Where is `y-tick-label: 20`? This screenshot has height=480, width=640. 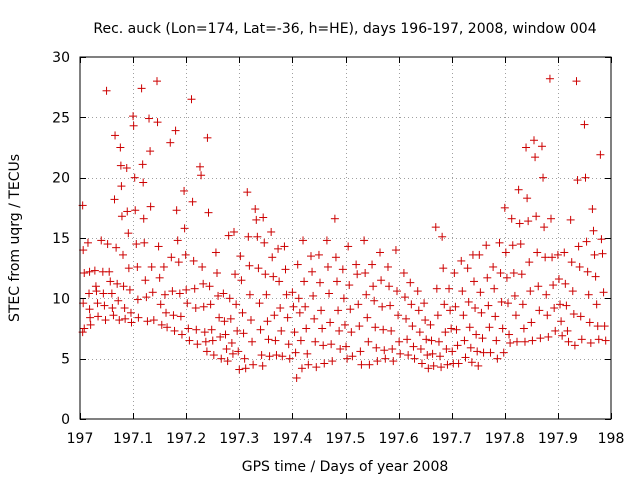 y-tick-label: 20 is located at coordinates (61, 179).